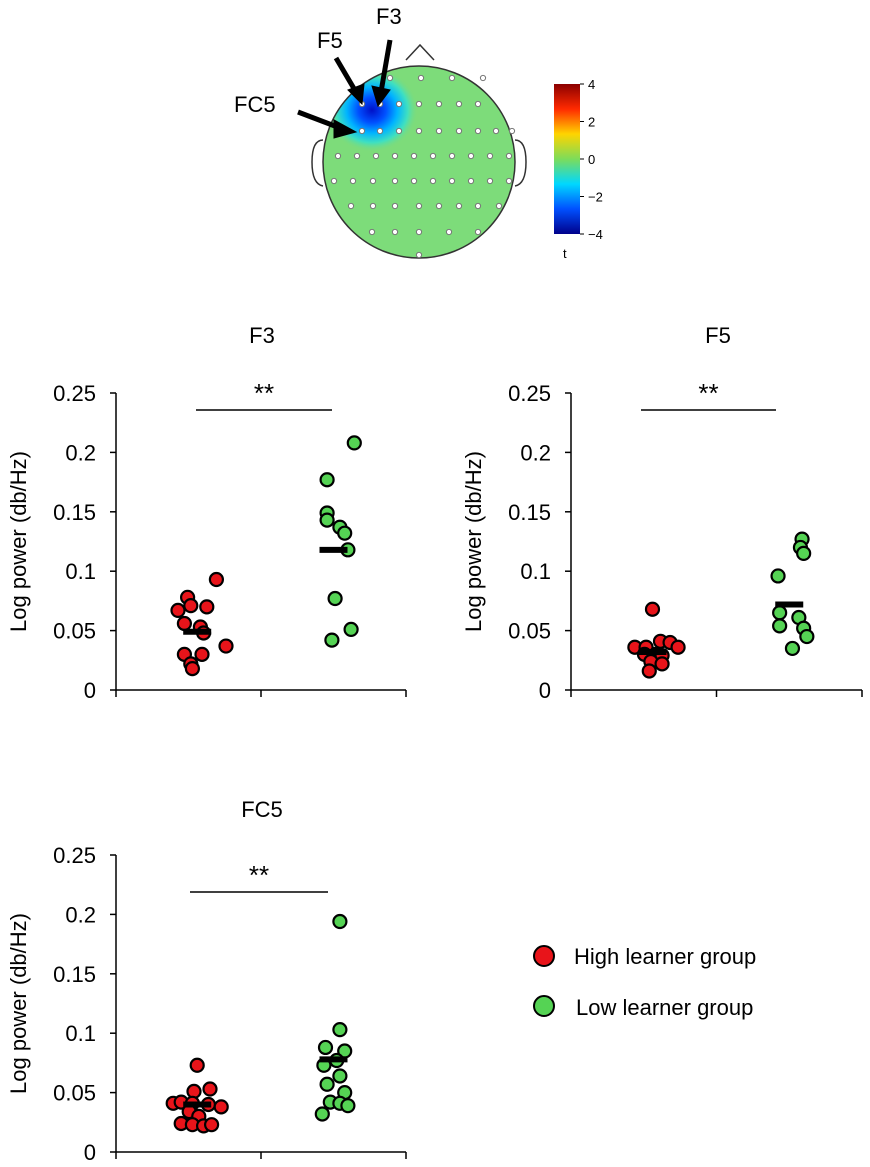 The image size is (870, 1167). What do you see at coordinates (381, 96) in the screenshot?
I see `arrow-f3-head` at bounding box center [381, 96].